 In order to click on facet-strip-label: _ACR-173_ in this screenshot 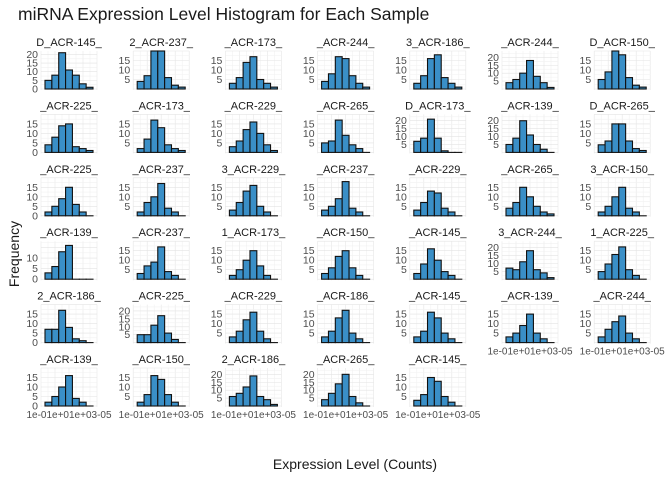, I will do `click(160, 106)`.